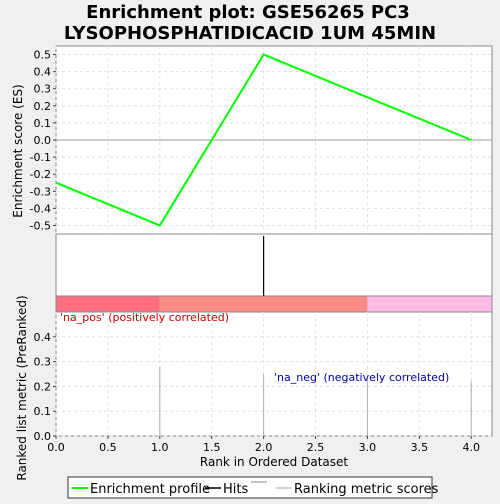  Describe the element at coordinates (316, 447) in the screenshot. I see `x-tick-label: 2.5` at that location.